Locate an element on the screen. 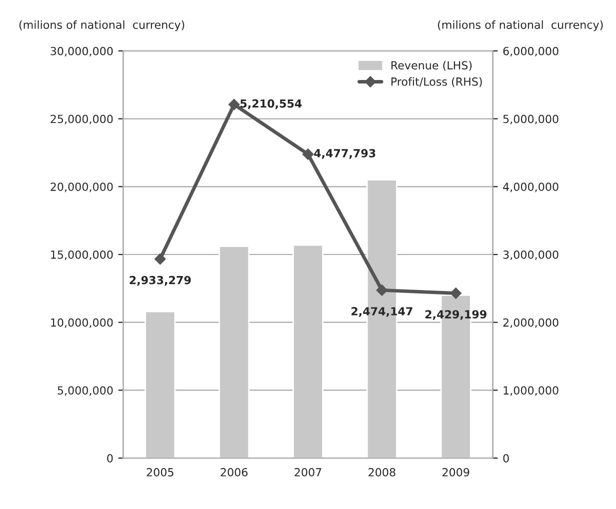  y2-tick-label: 5,000,000 is located at coordinates (530, 119).